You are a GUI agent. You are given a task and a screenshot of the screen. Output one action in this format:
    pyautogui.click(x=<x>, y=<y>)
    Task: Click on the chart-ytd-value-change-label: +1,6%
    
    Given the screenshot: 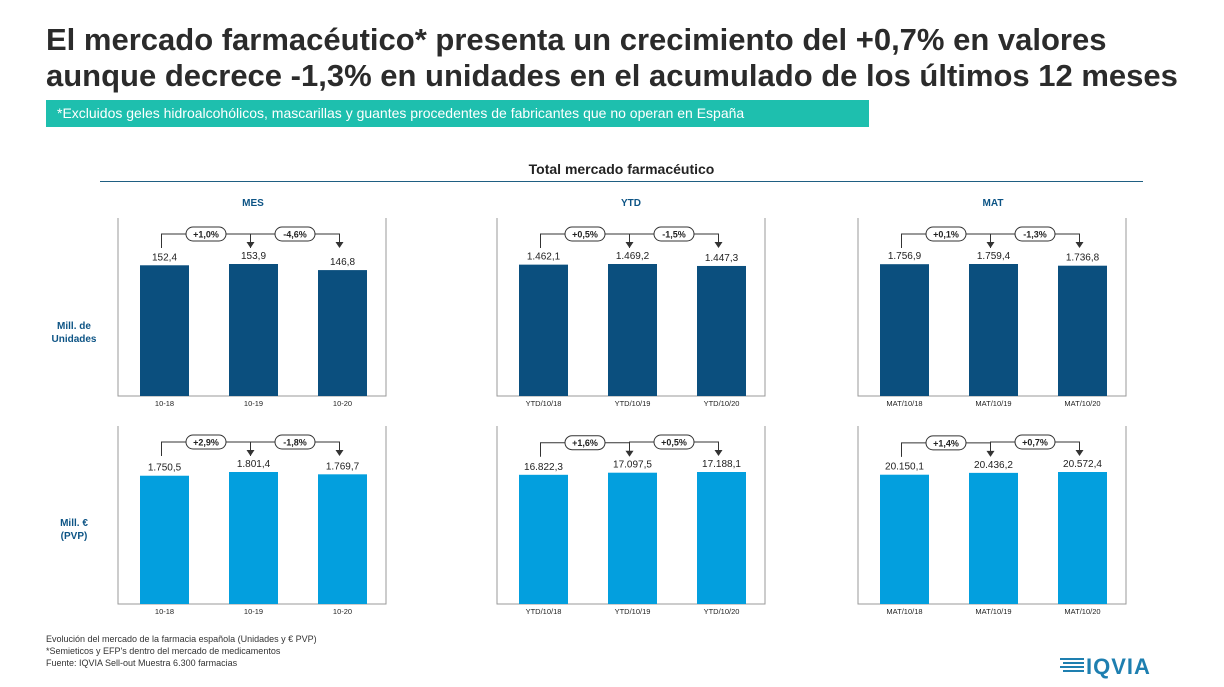 What is the action you would take?
    pyautogui.click(x=585, y=443)
    